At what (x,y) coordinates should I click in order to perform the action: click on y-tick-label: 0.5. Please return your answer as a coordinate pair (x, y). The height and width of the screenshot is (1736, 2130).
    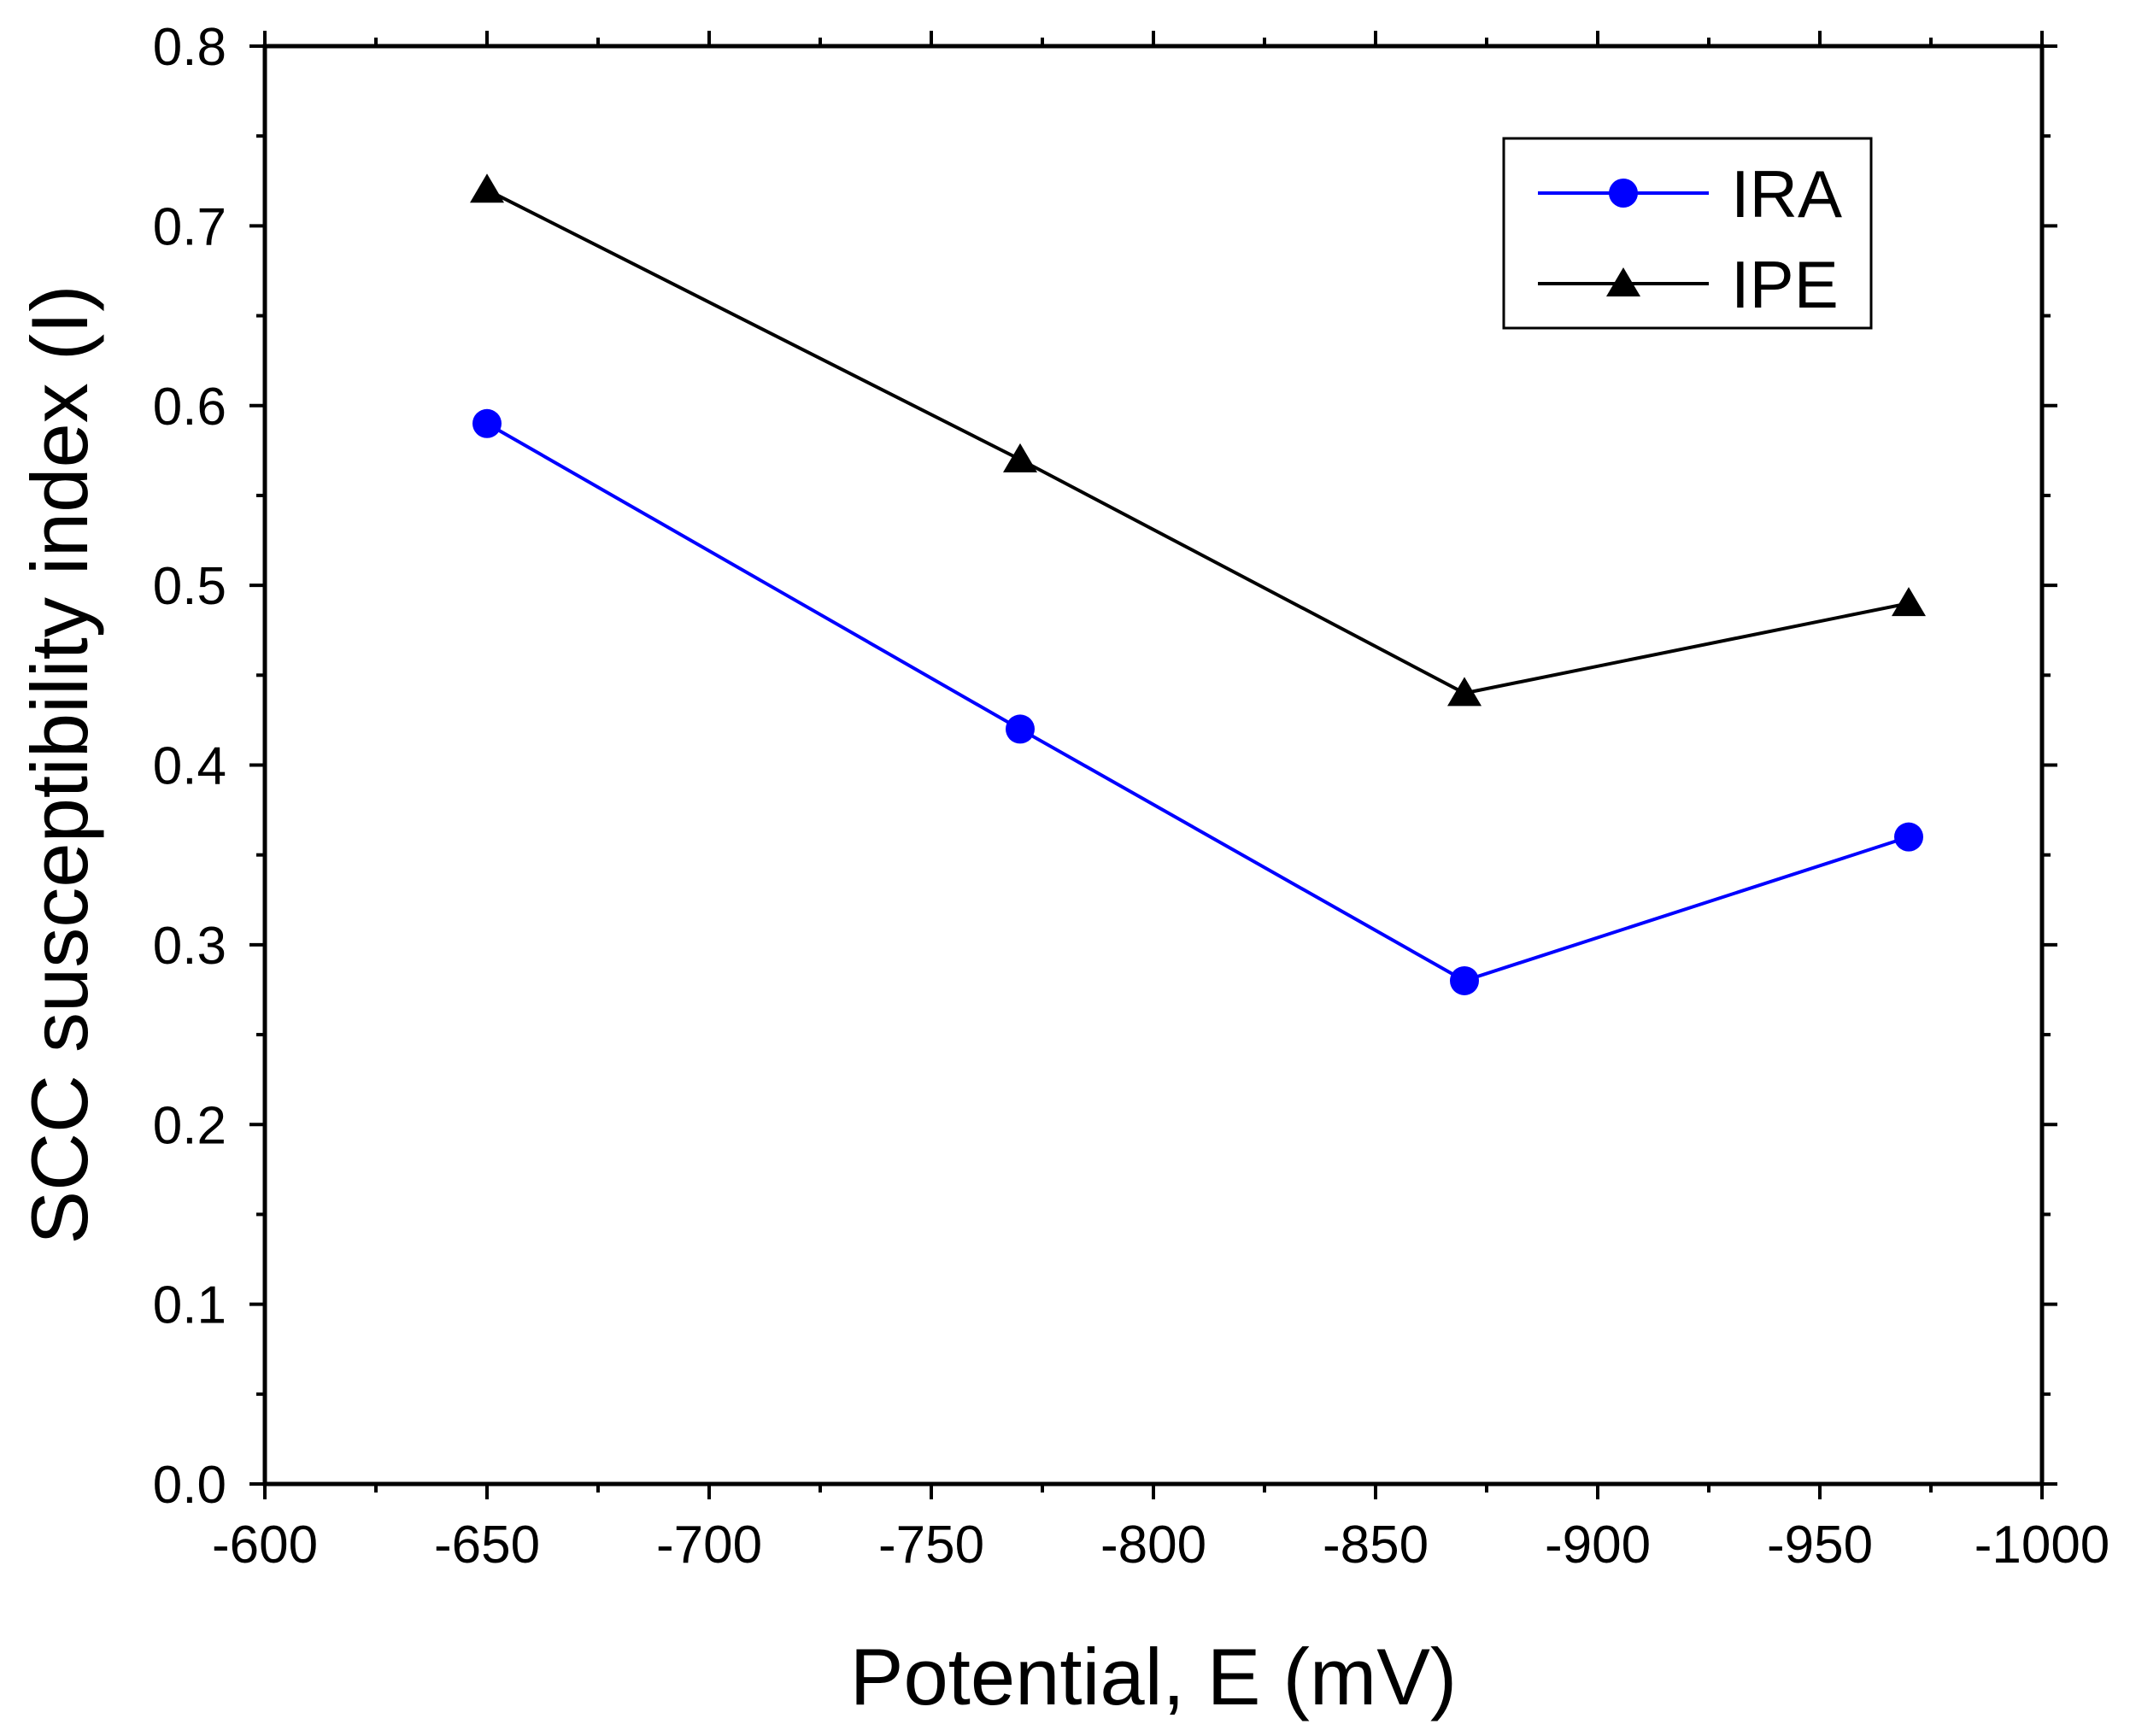
    Looking at the image, I should click on (189, 586).